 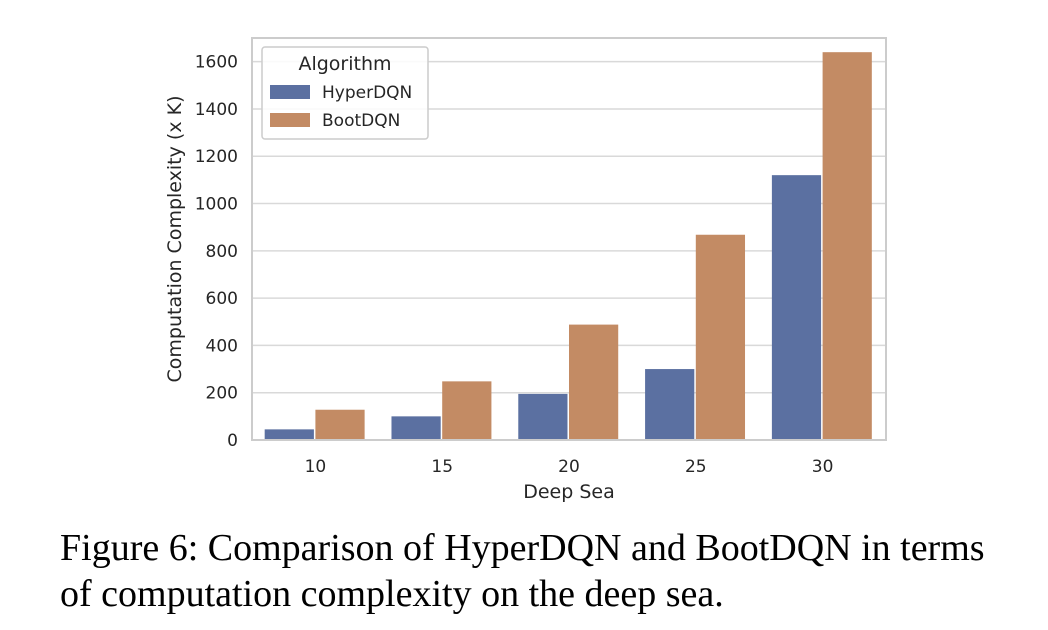 What do you see at coordinates (222, 299) in the screenshot?
I see `y-tick-label: 600` at bounding box center [222, 299].